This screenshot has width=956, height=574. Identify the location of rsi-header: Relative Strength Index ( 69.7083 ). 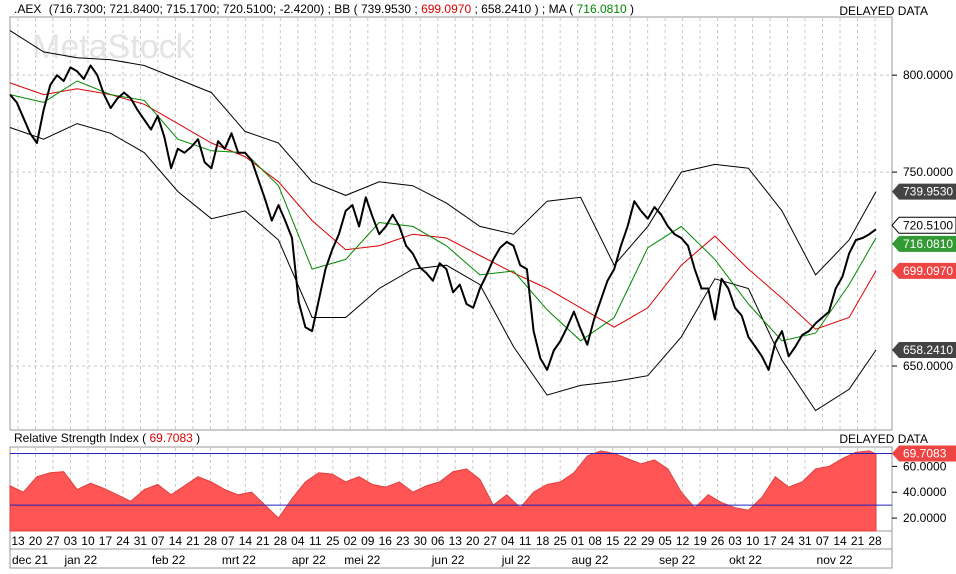
(107, 438).